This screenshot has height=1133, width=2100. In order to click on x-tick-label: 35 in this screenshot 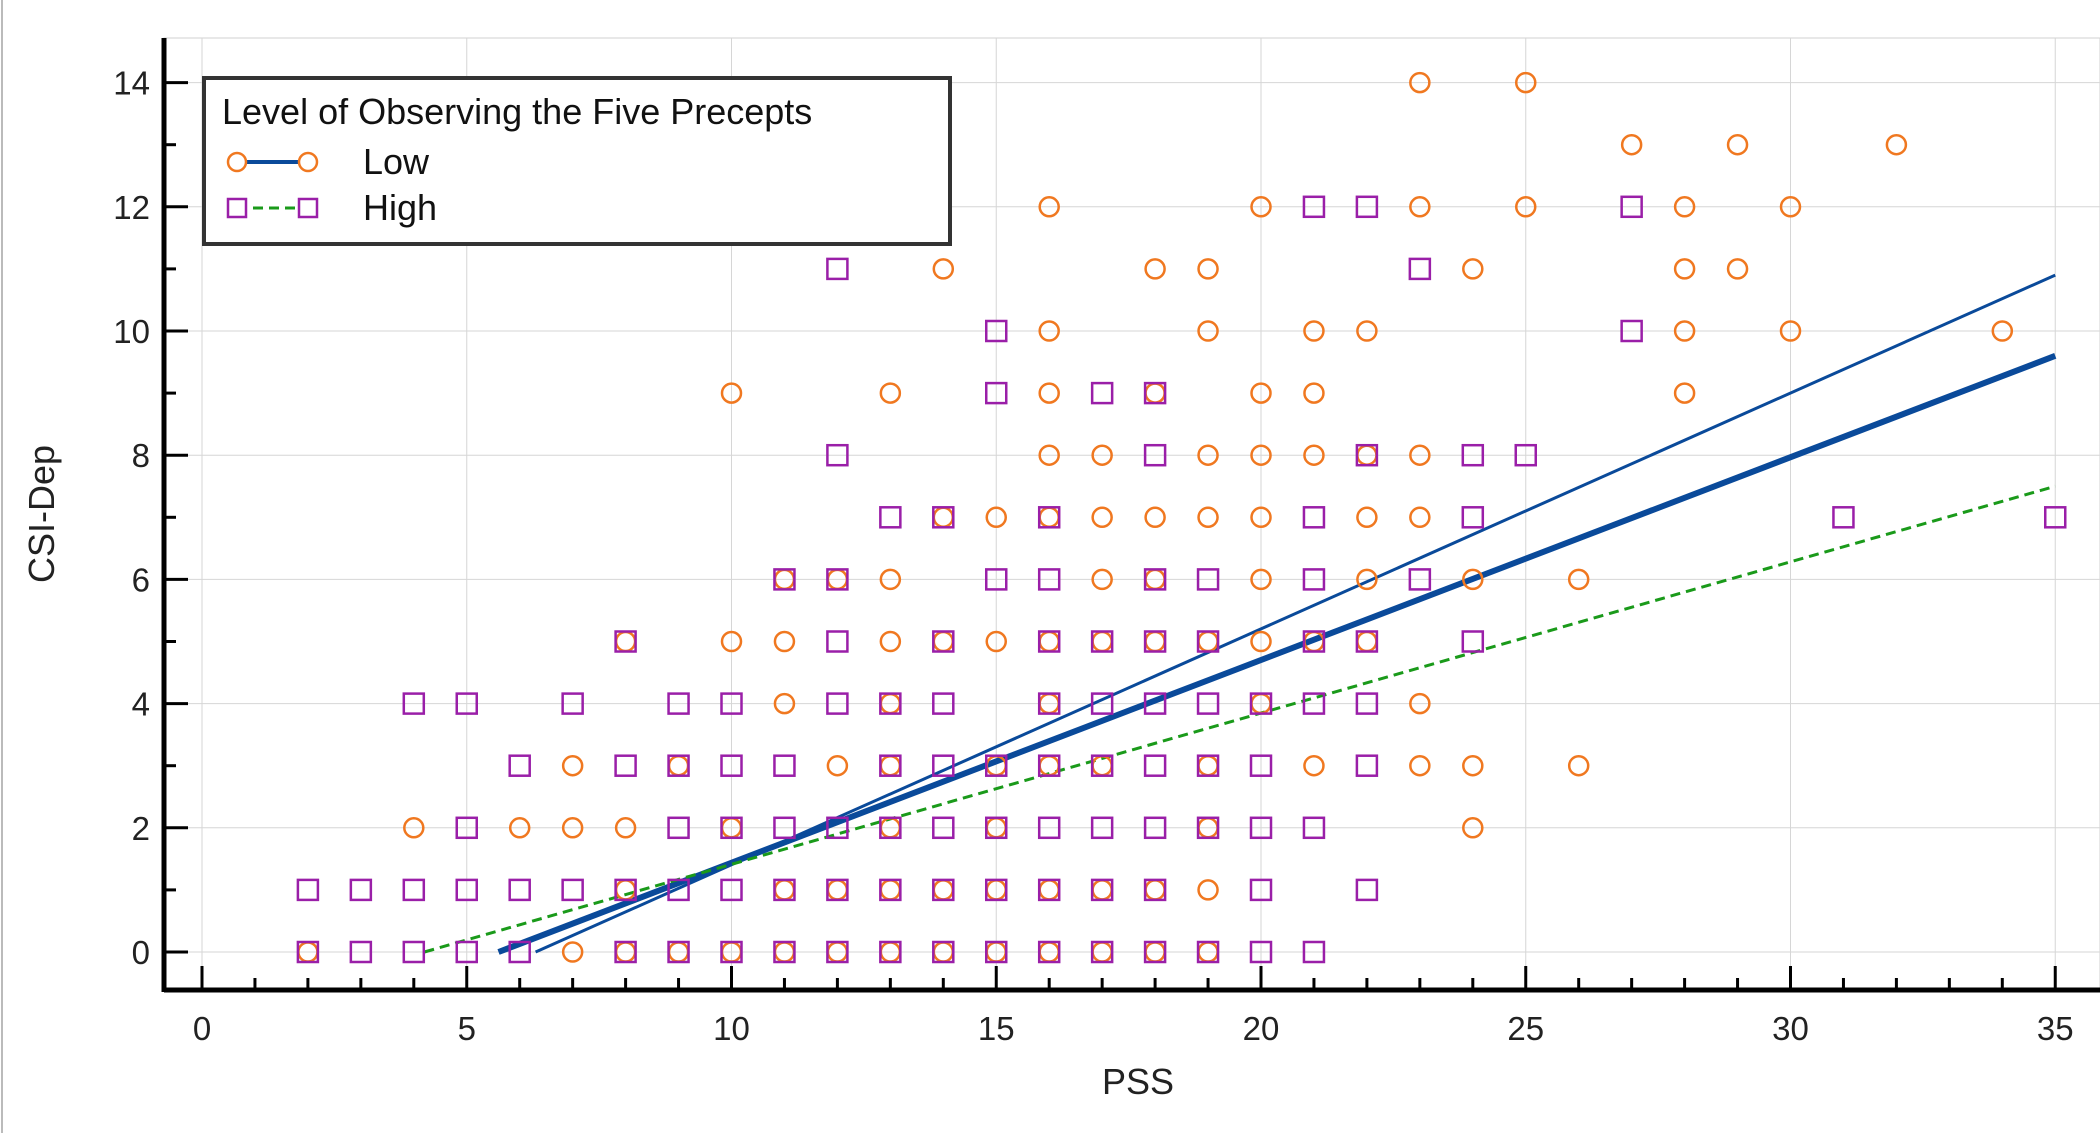, I will do `click(2055, 1028)`.